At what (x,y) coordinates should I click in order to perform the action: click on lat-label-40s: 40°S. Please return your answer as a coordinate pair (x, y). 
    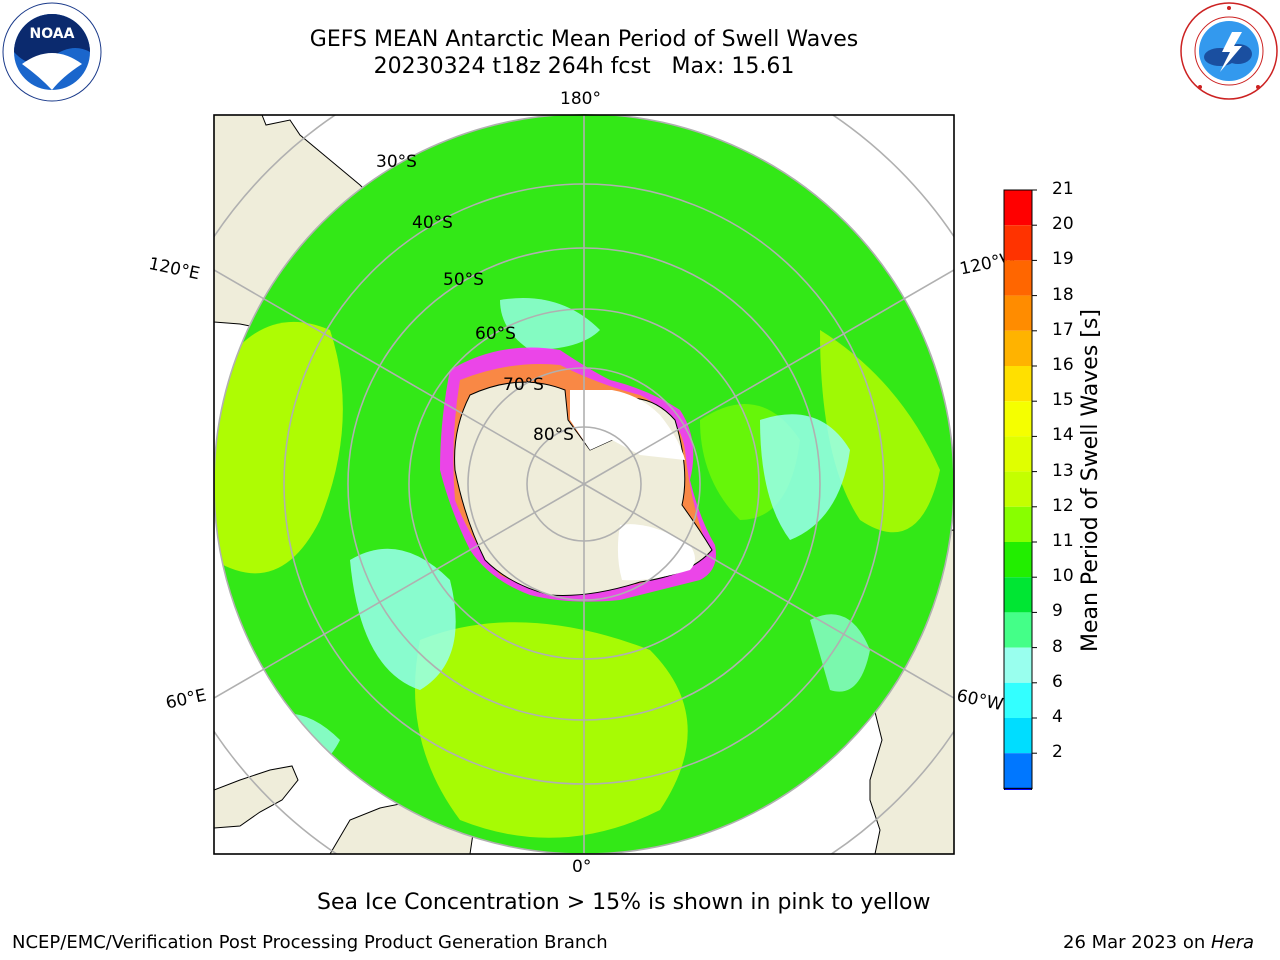
    Looking at the image, I should click on (432, 223).